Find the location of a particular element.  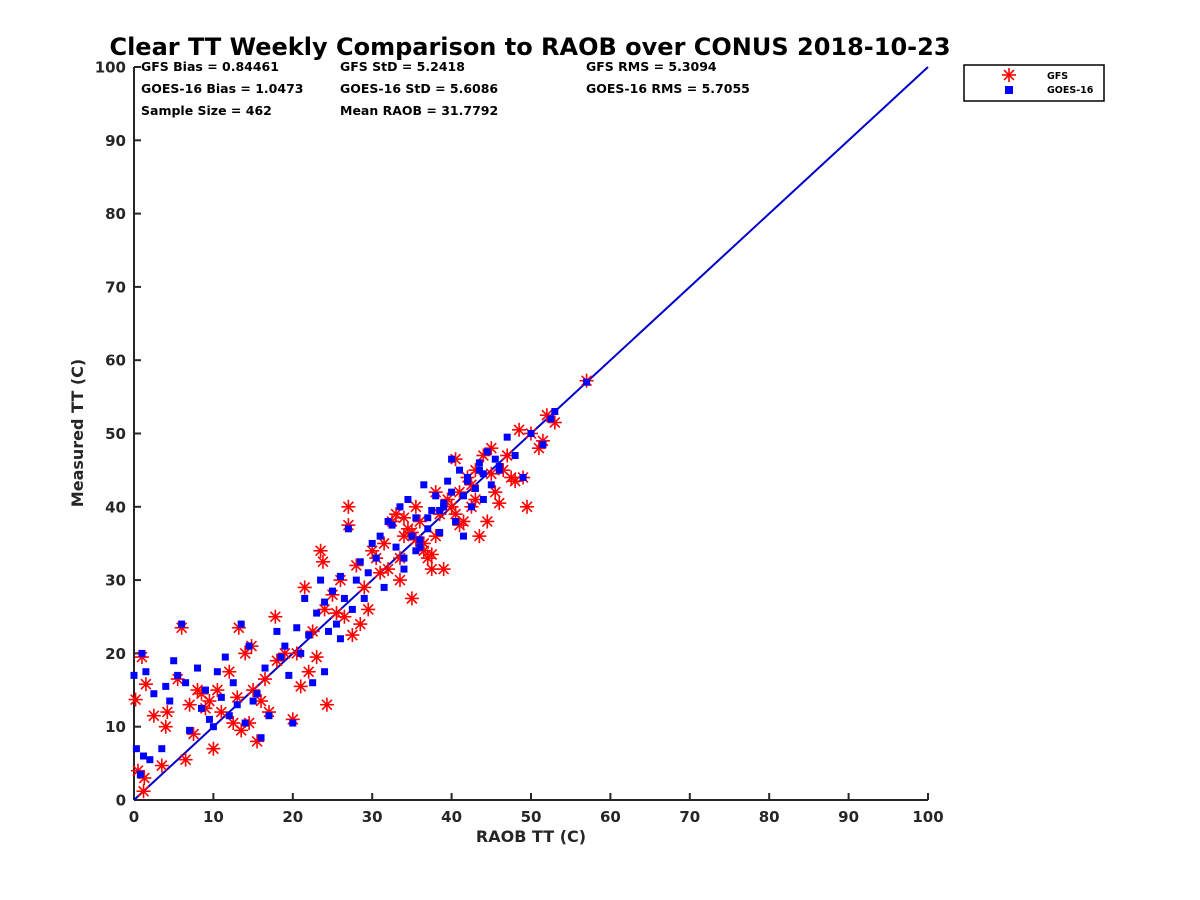

legend-gfs-marker is located at coordinates (1009, 75).